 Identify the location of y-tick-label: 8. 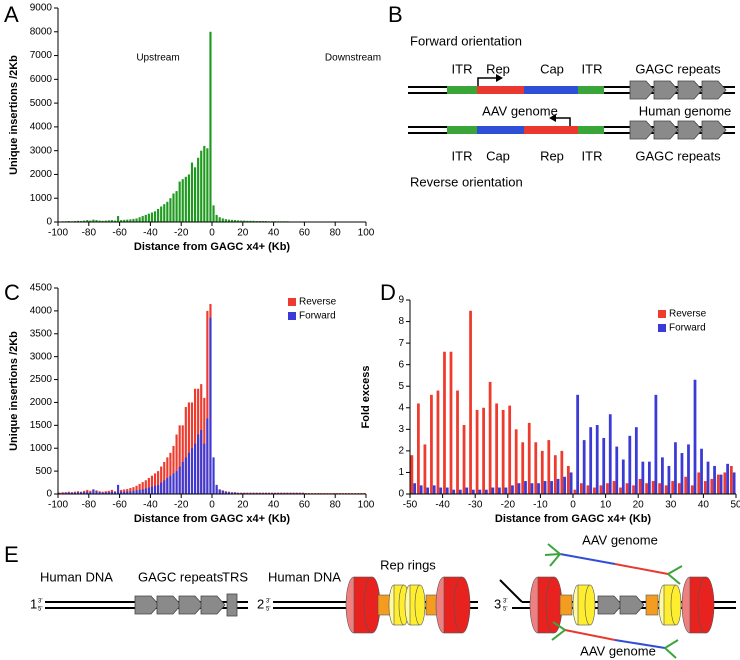
(401, 321).